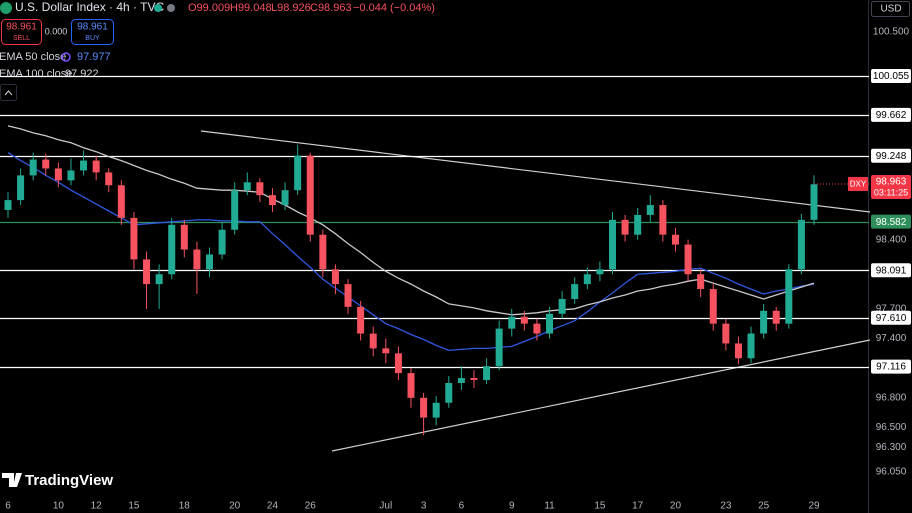  Describe the element at coordinates (36, 74) in the screenshot. I see `legend-ema100: EMA 100 close` at that location.